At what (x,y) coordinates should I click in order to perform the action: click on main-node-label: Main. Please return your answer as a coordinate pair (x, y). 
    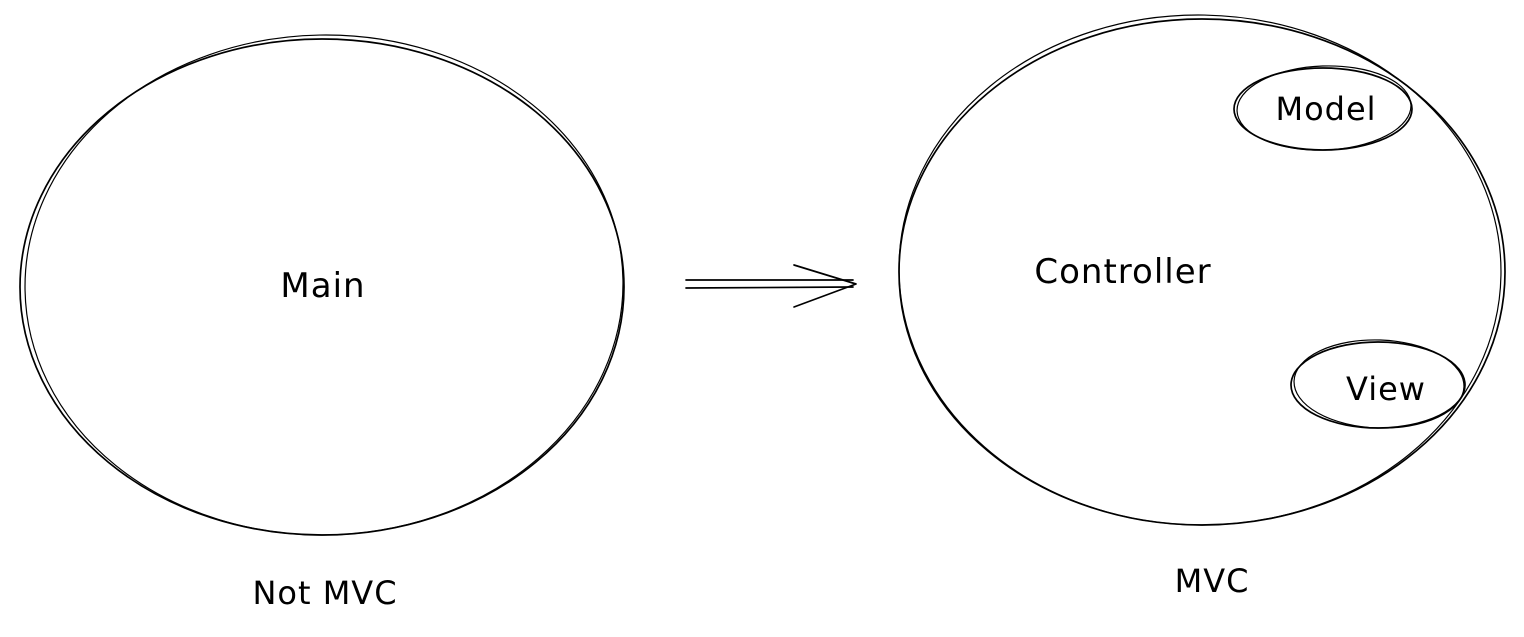
    Looking at the image, I should click on (322, 286).